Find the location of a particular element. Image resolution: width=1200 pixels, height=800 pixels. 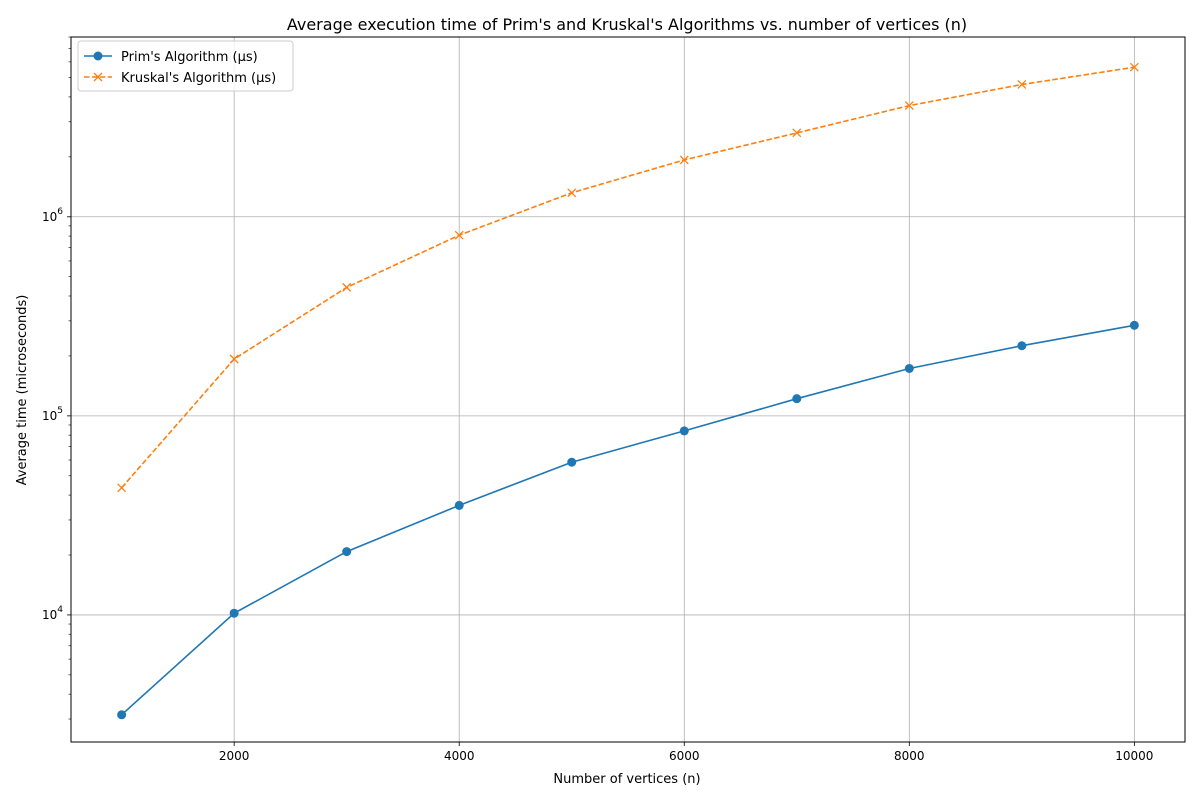

x-axis-label: Number of vertices (n) is located at coordinates (626, 779).